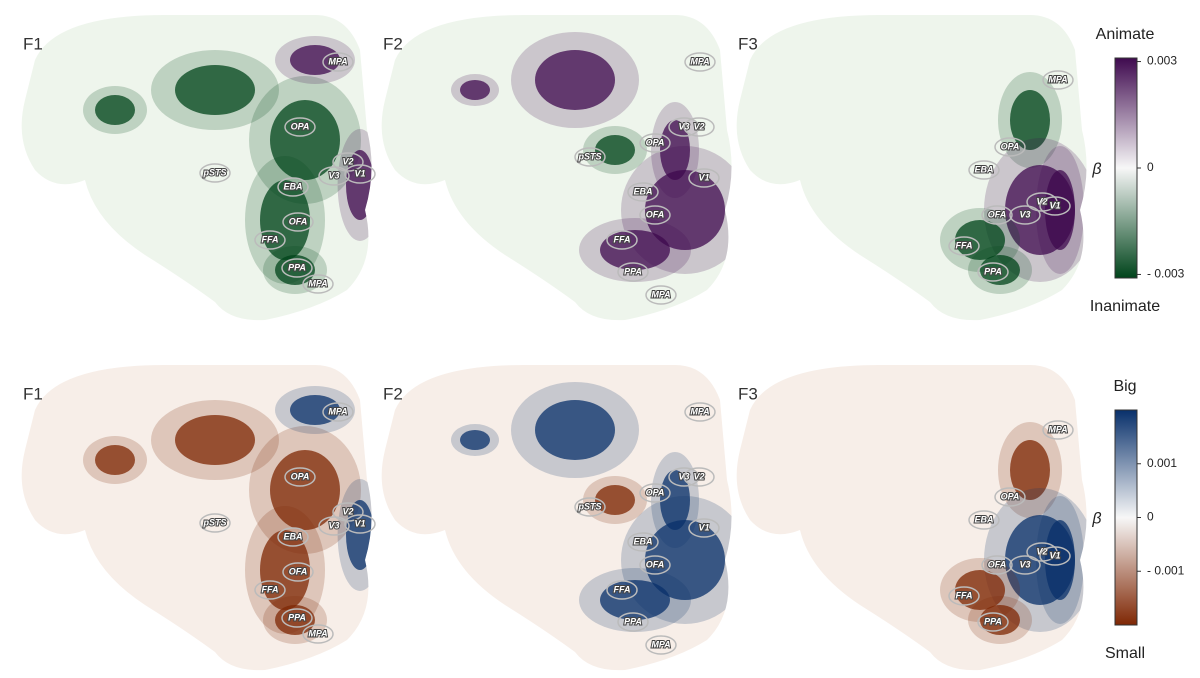 The height and width of the screenshot is (678, 1200). What do you see at coordinates (1125, 34) in the screenshot?
I see `colorbar-top-label: Animate` at bounding box center [1125, 34].